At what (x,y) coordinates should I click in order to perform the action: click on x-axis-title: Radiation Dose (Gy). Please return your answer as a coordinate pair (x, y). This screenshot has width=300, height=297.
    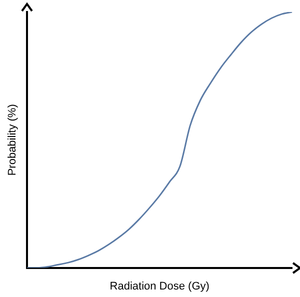
    Looking at the image, I should click on (160, 286).